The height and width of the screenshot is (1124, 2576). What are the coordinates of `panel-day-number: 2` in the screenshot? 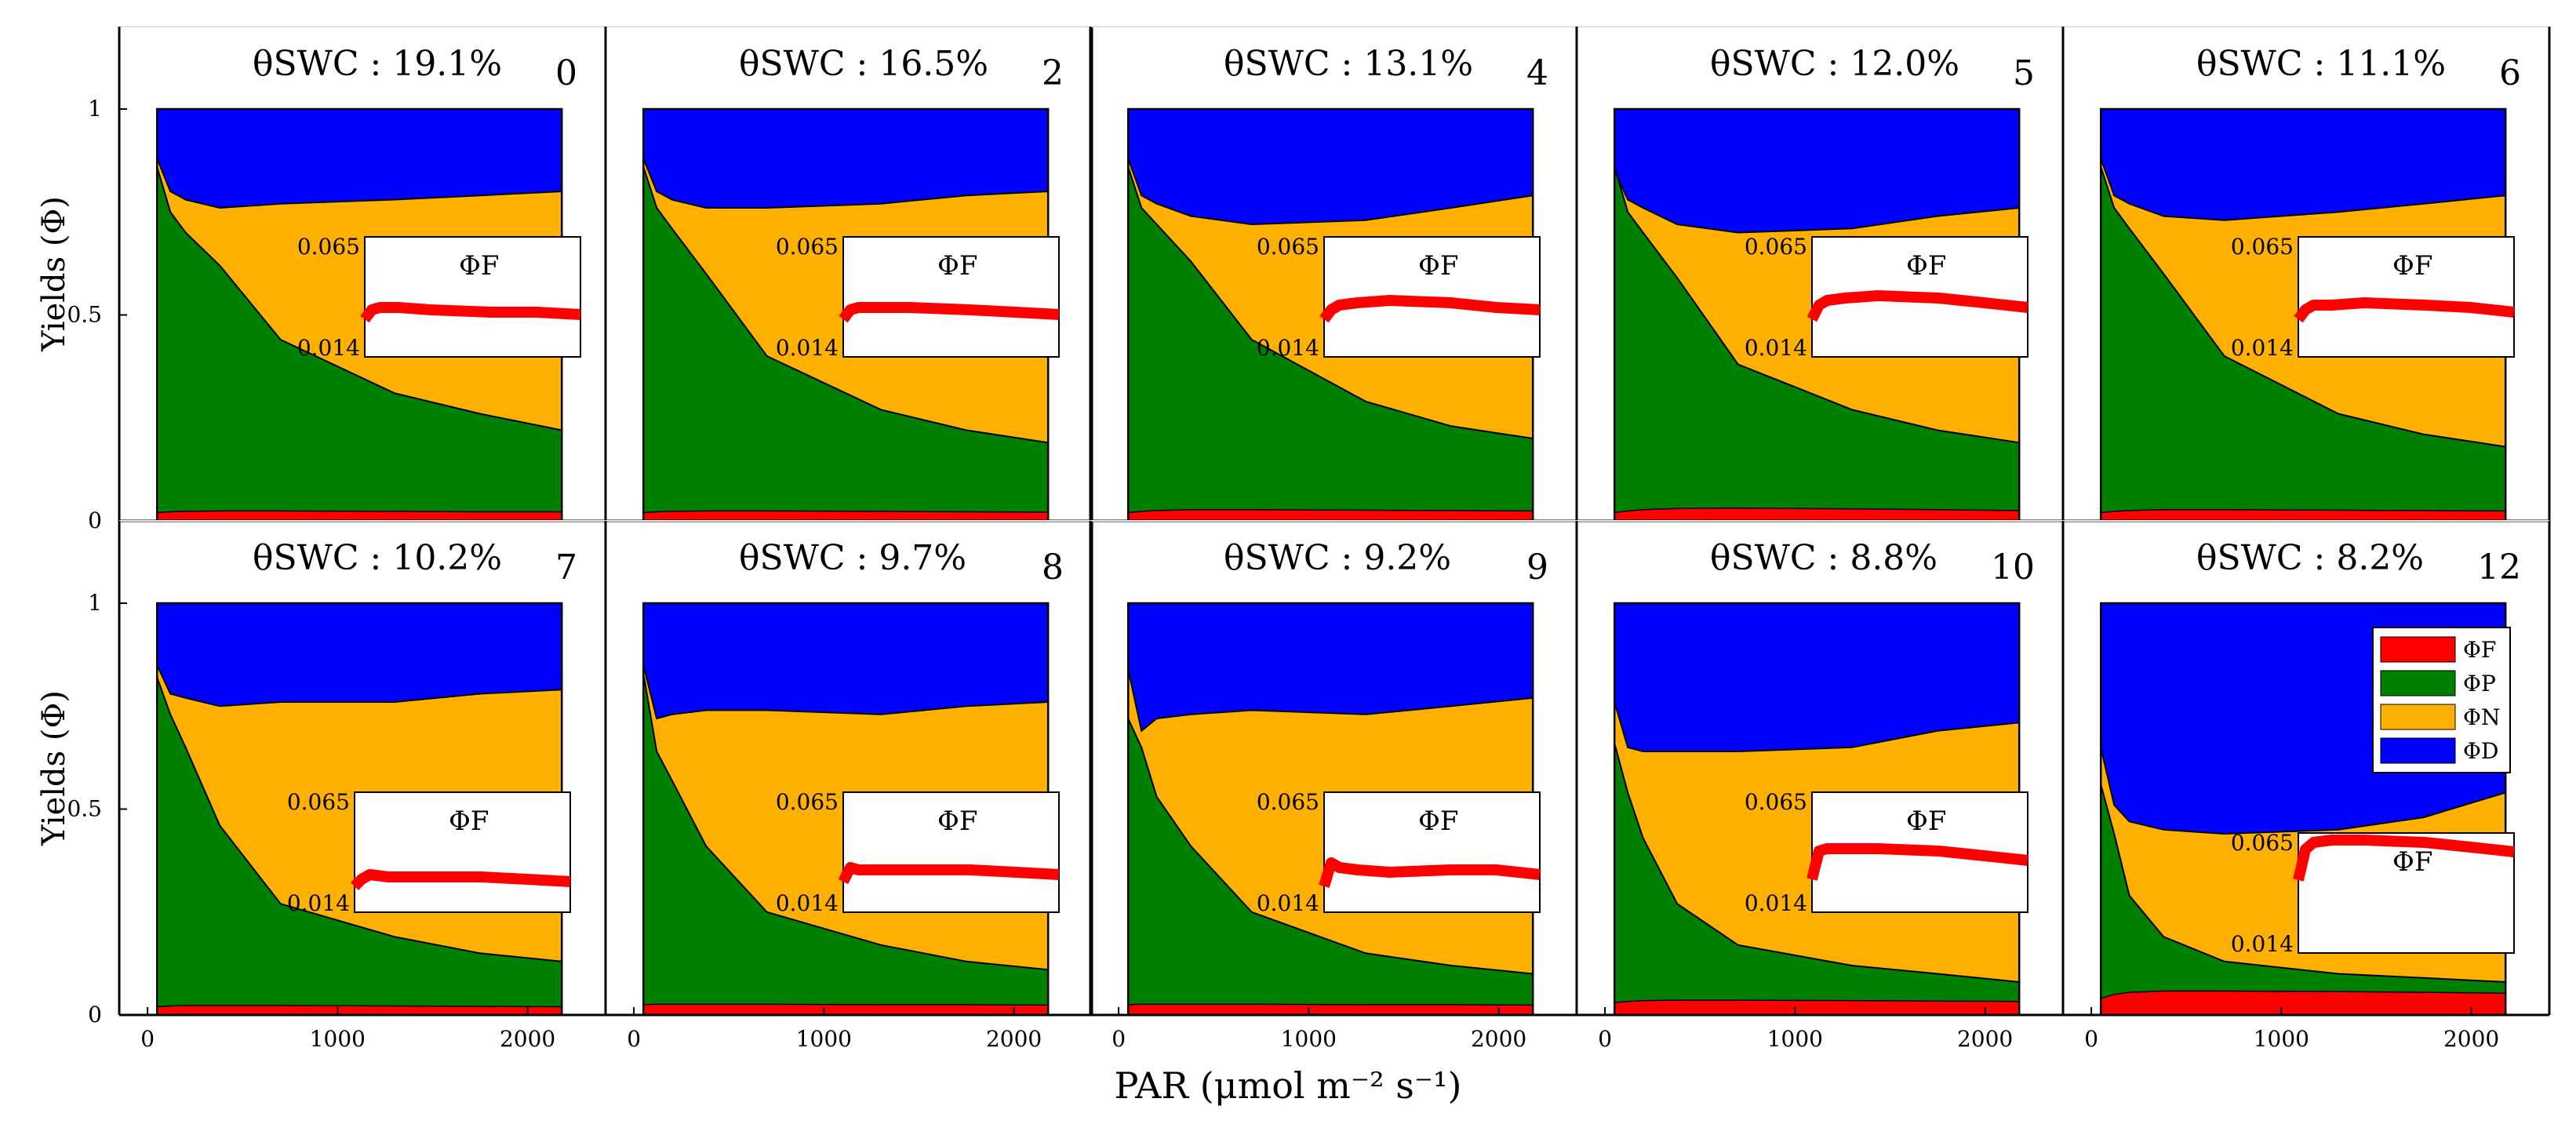 It's located at (1053, 73).